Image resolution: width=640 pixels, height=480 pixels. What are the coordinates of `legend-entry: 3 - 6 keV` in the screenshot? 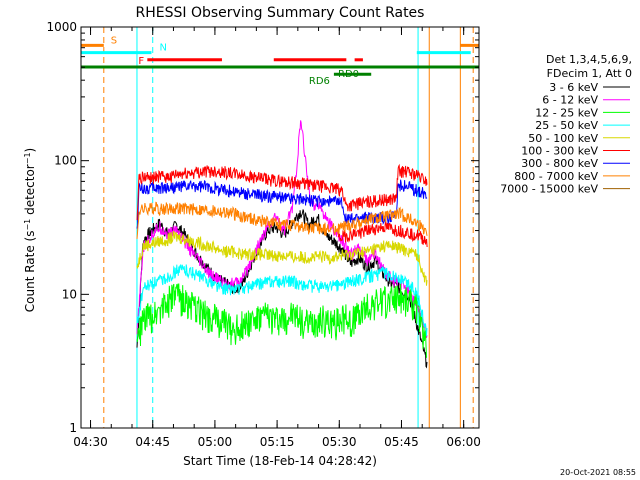 It's located at (573, 87).